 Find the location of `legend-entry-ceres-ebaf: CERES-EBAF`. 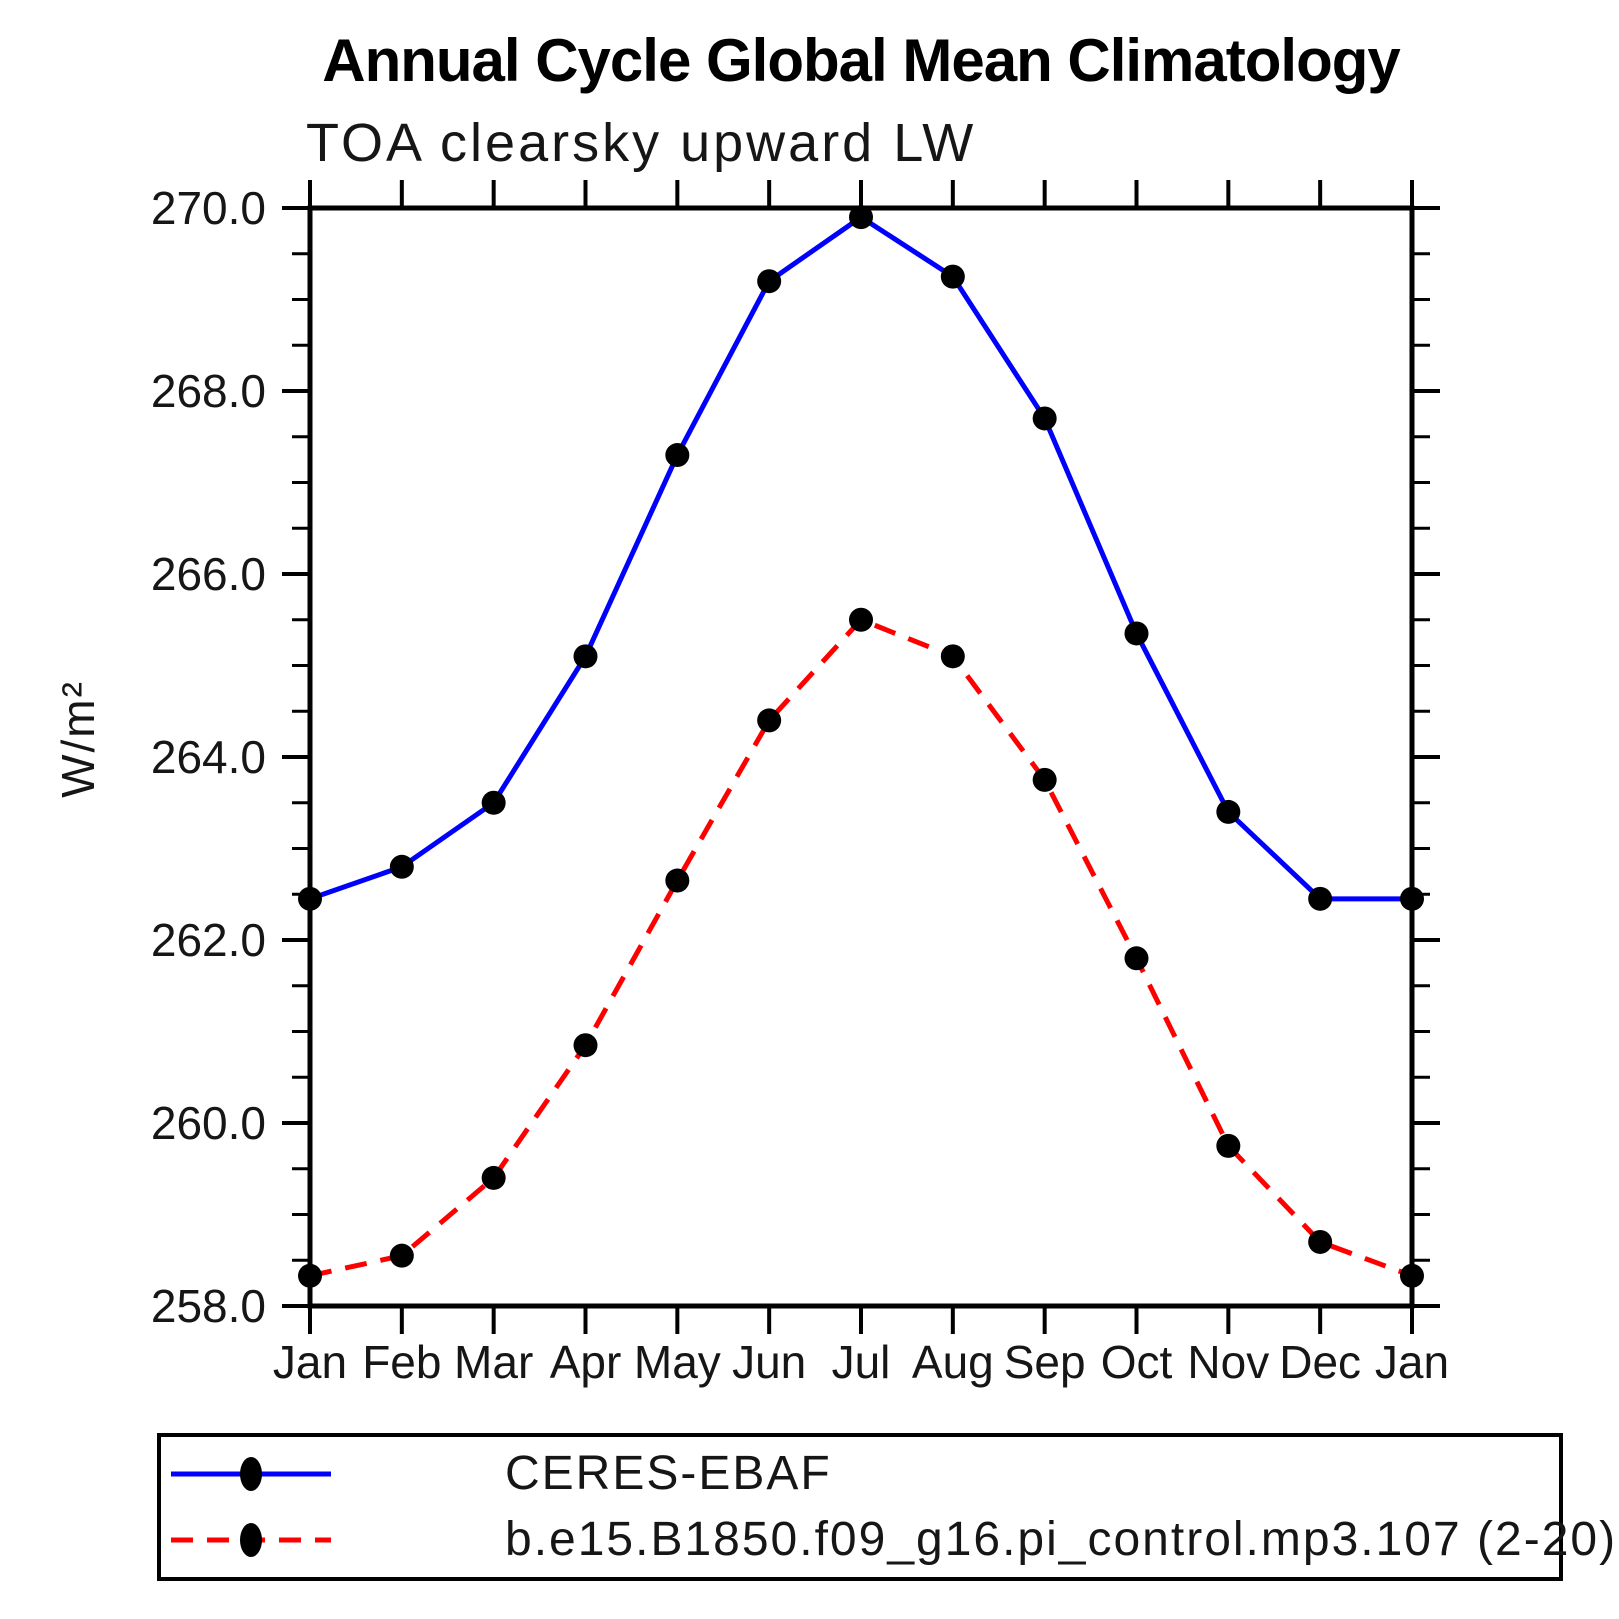

legend-entry-ceres-ebaf: CERES-EBAF is located at coordinates (498, 1473).